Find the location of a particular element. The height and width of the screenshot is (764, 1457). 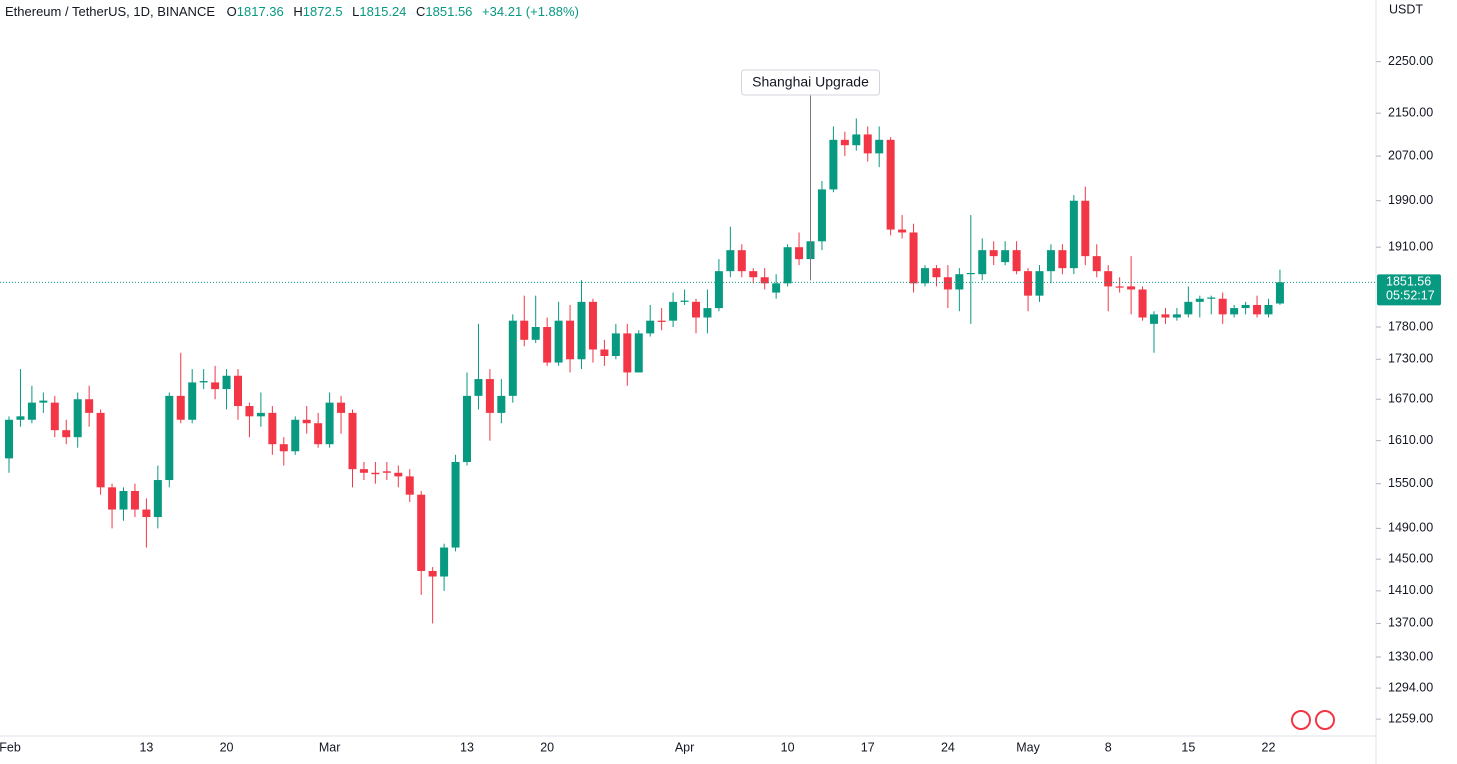

ohlc-value: 1851.56 is located at coordinates (449, 11).